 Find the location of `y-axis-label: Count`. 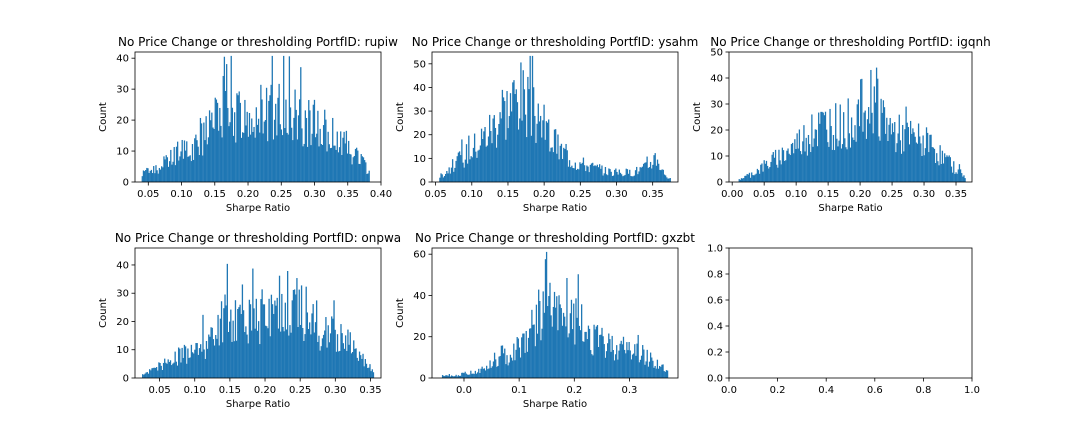

y-axis-label: Count is located at coordinates (103, 117).